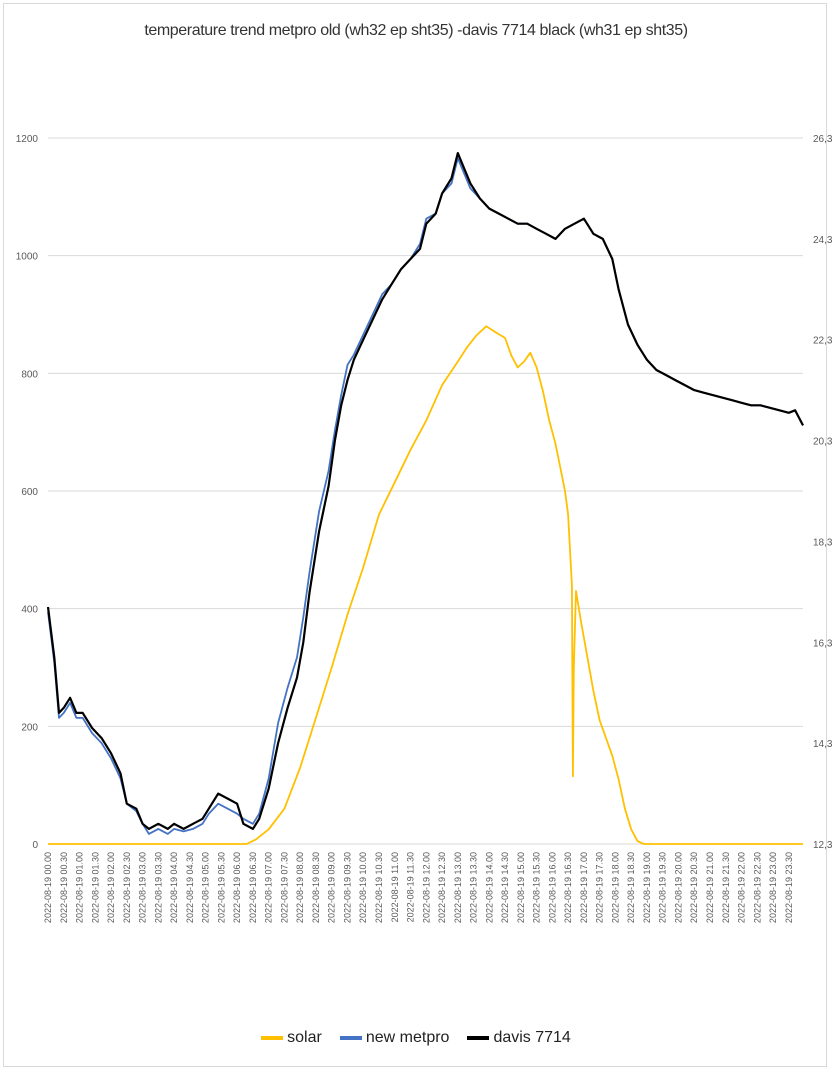 This screenshot has height=1073, width=832. I want to click on x-tick-label: 2022-08-19 06.30, so click(253, 887).